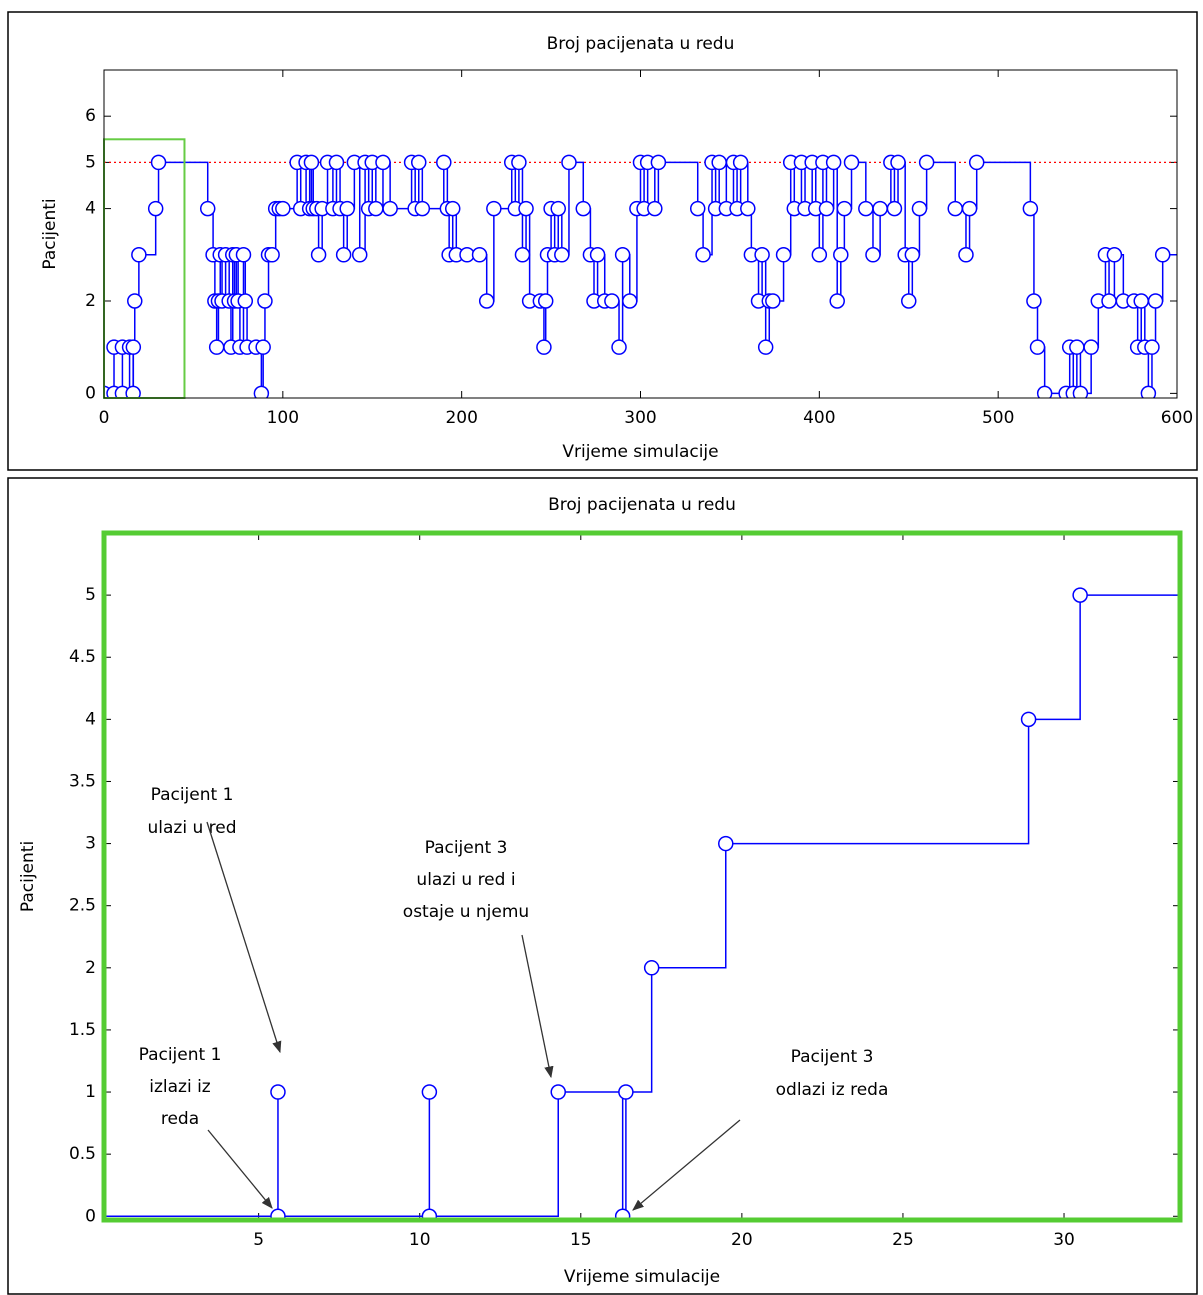 This screenshot has width=1203, height=1295. I want to click on y-tick-label: 1, so click(90, 1092).